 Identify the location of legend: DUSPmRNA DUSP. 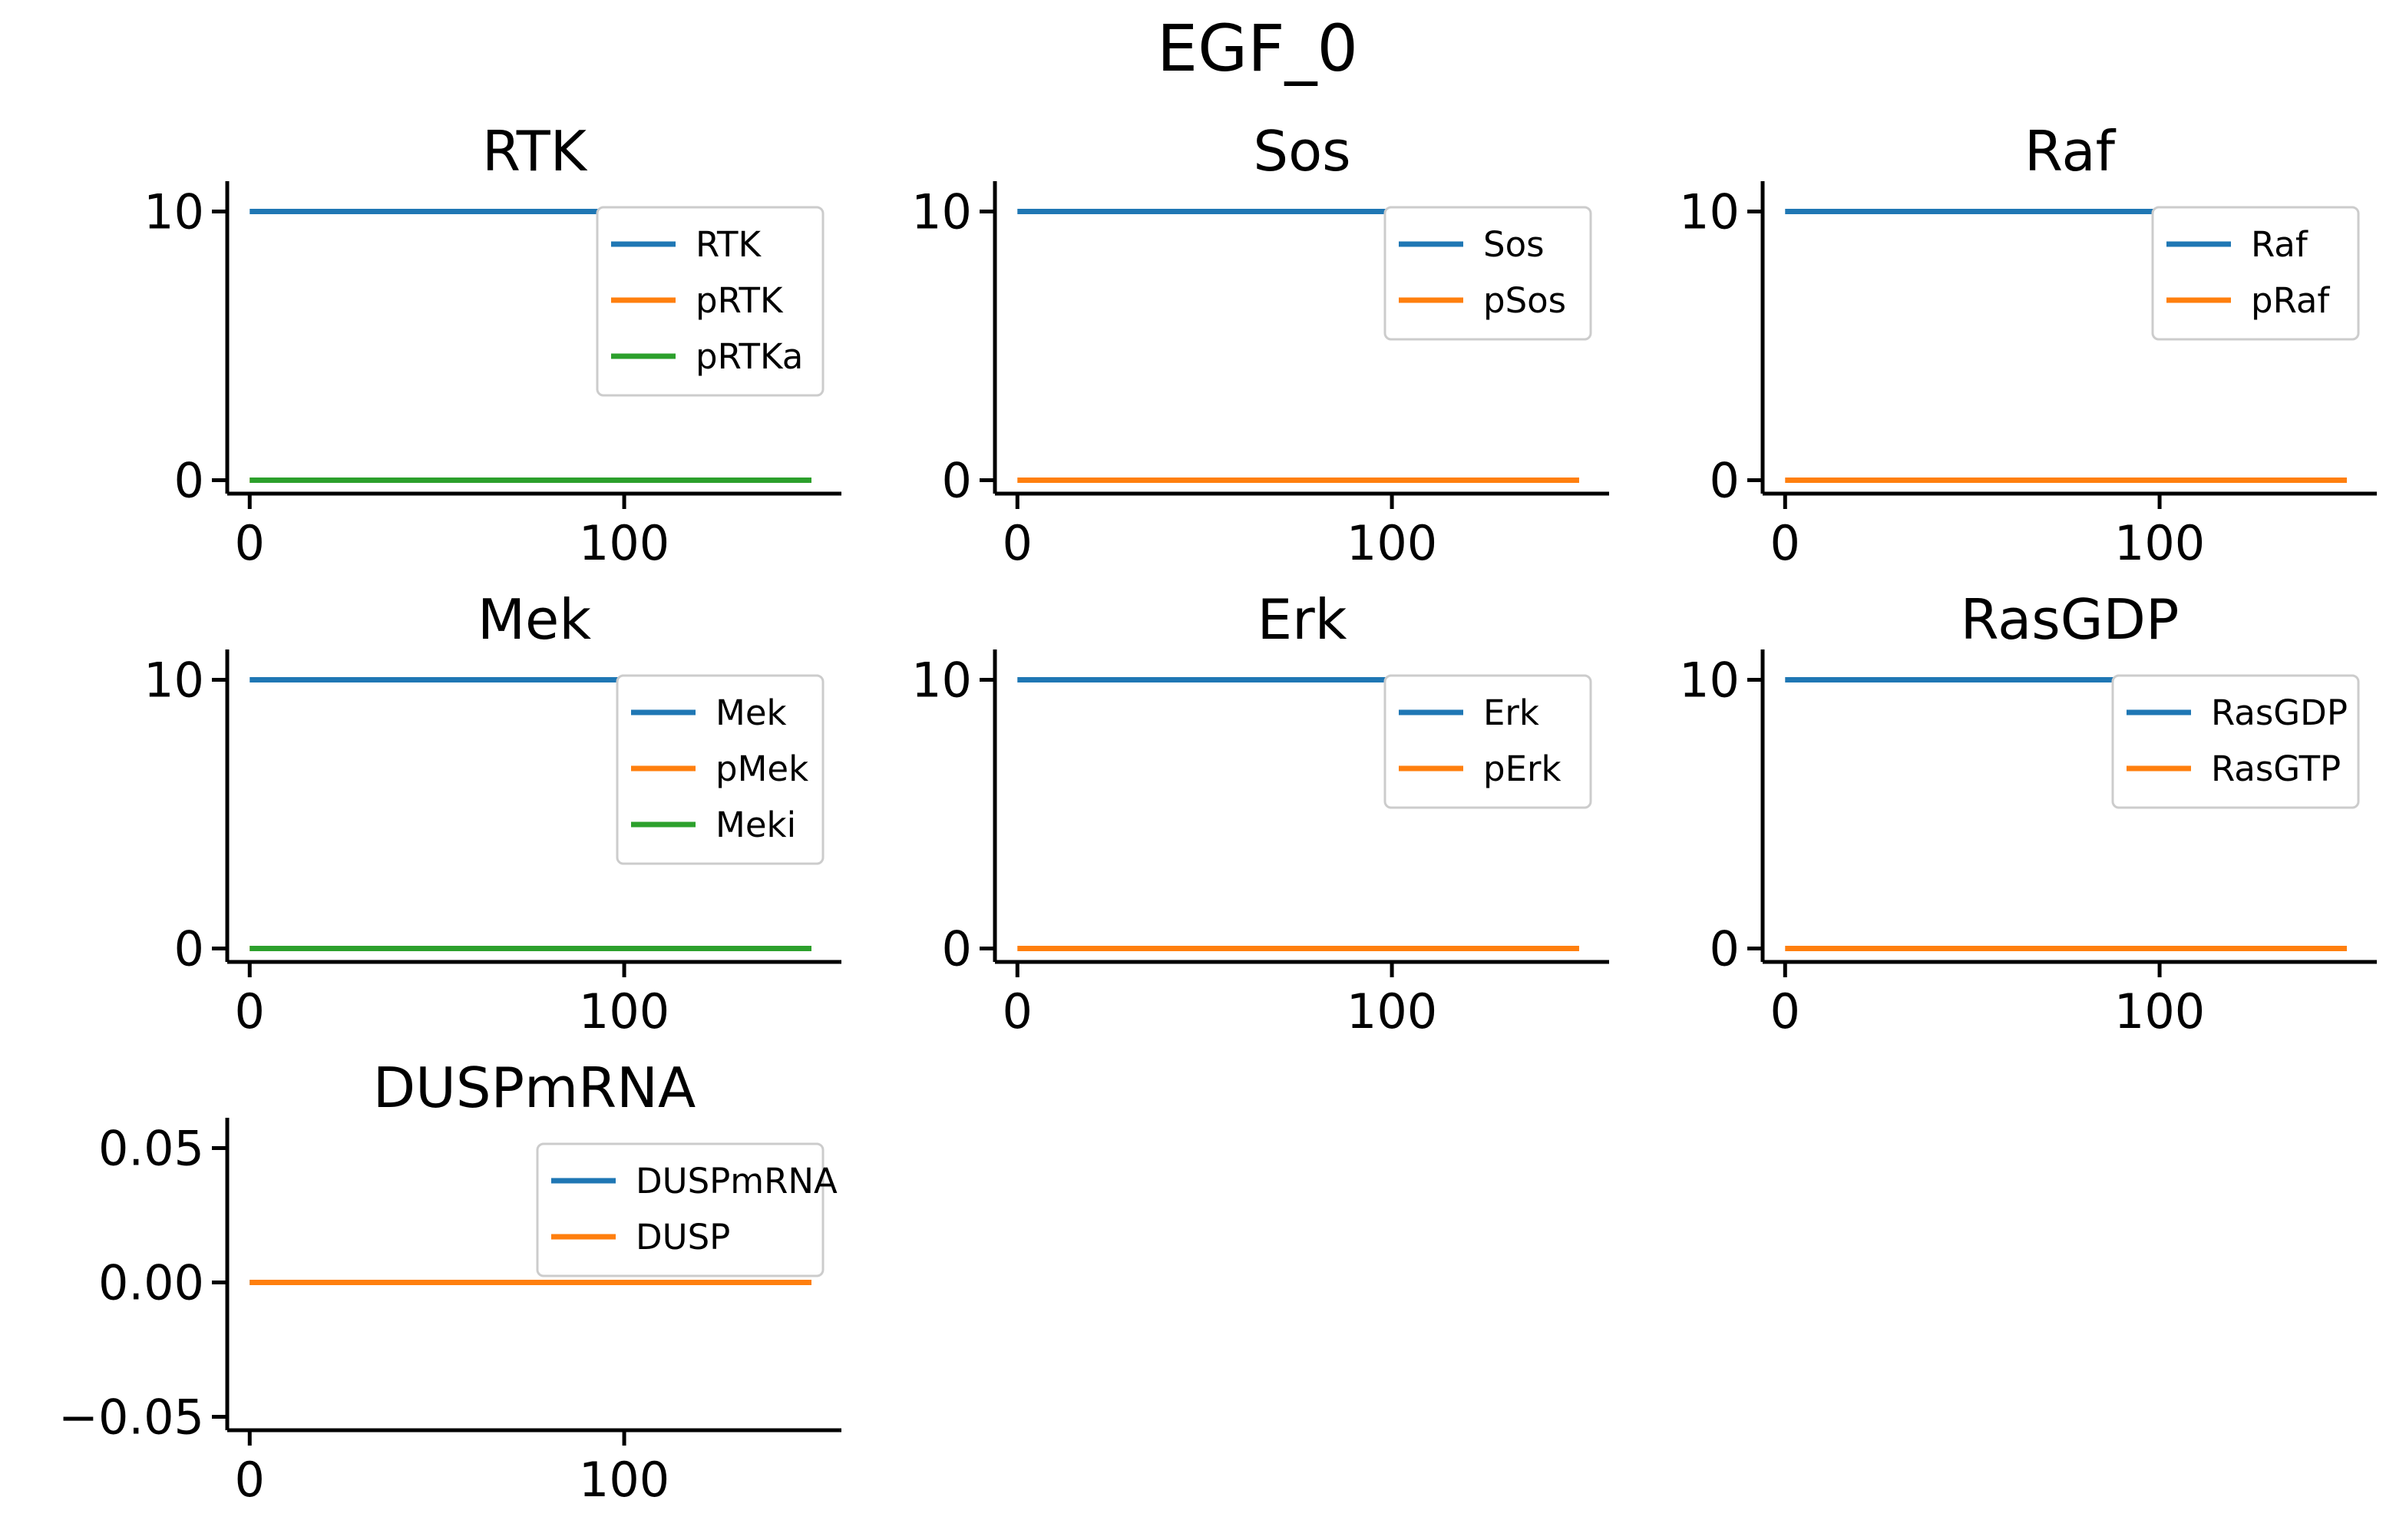
(687, 1209).